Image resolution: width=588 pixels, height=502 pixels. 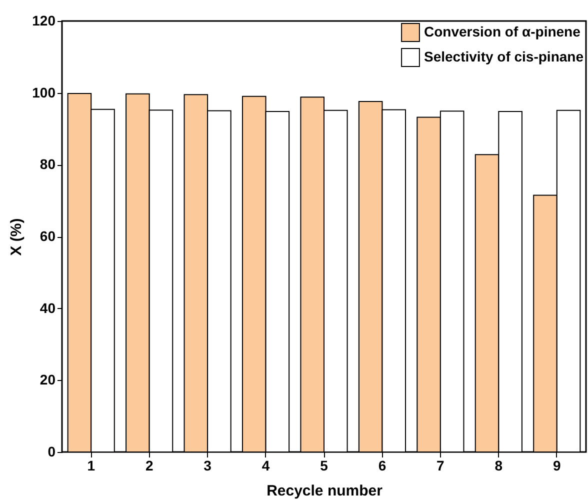 I want to click on y-tick-label: 20, so click(x=48, y=380).